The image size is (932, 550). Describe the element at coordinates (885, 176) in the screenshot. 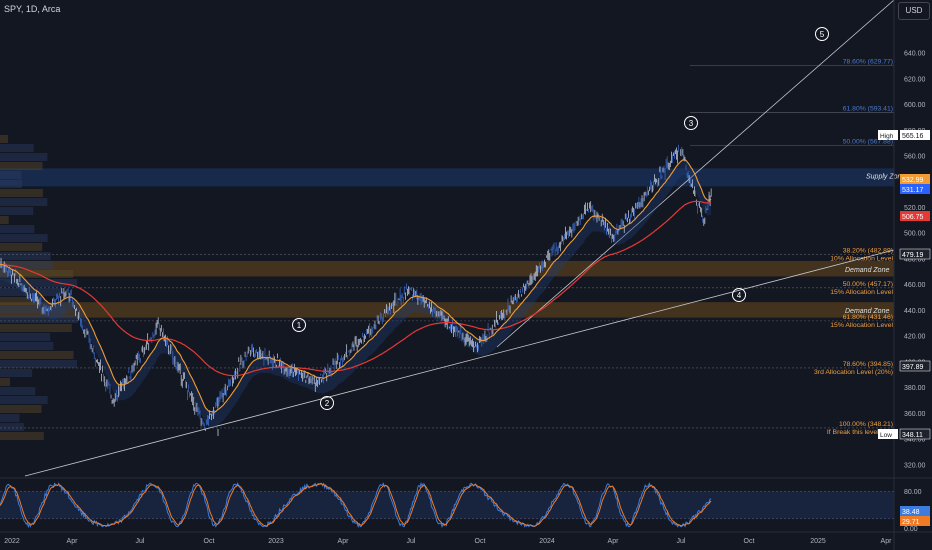

I see `zone-label-0: Supply Zone` at that location.